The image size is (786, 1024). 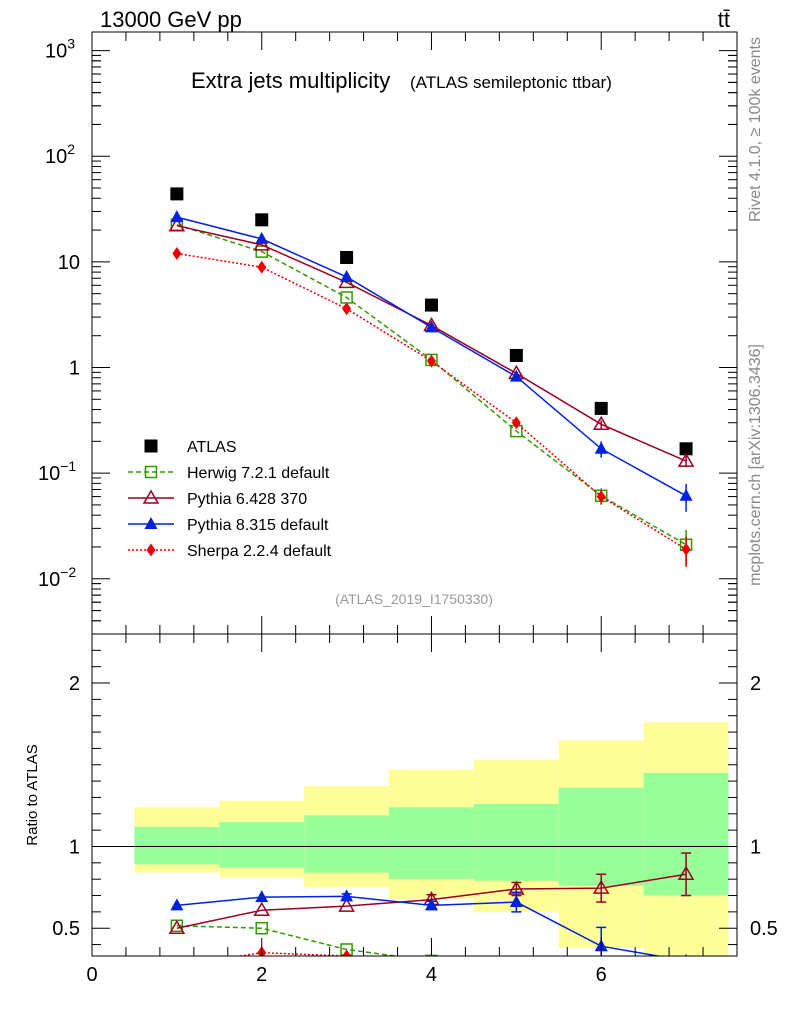 What do you see at coordinates (69, 263) in the screenshot?
I see `y-tick-label: 10` at bounding box center [69, 263].